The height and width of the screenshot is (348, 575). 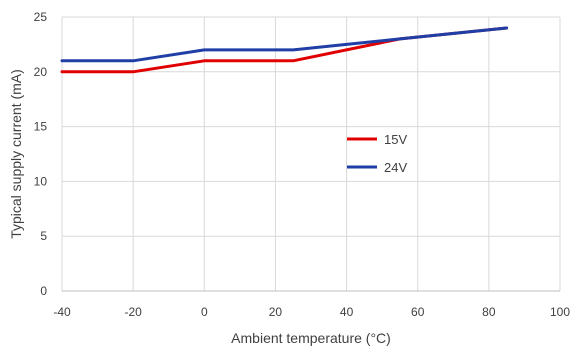 I want to click on x-tick-label: 60, so click(x=418, y=312).